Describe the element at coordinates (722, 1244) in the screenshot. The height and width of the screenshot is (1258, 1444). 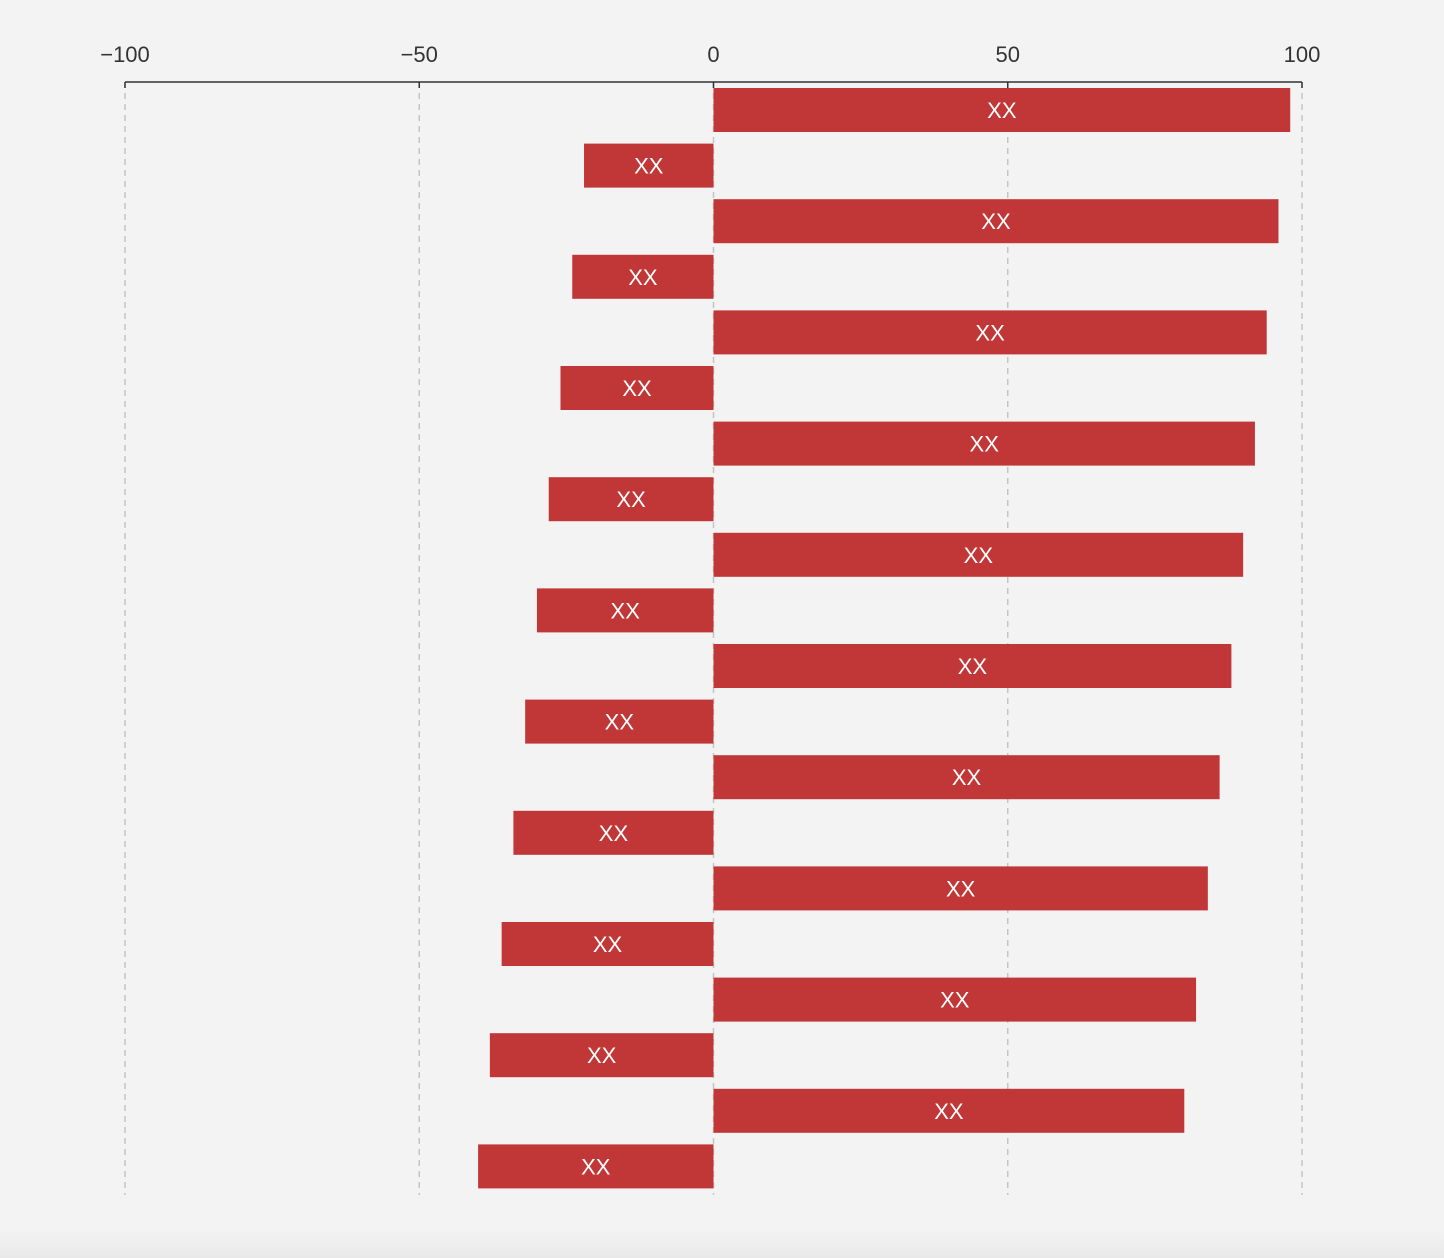
I see `bottom-strip` at that location.